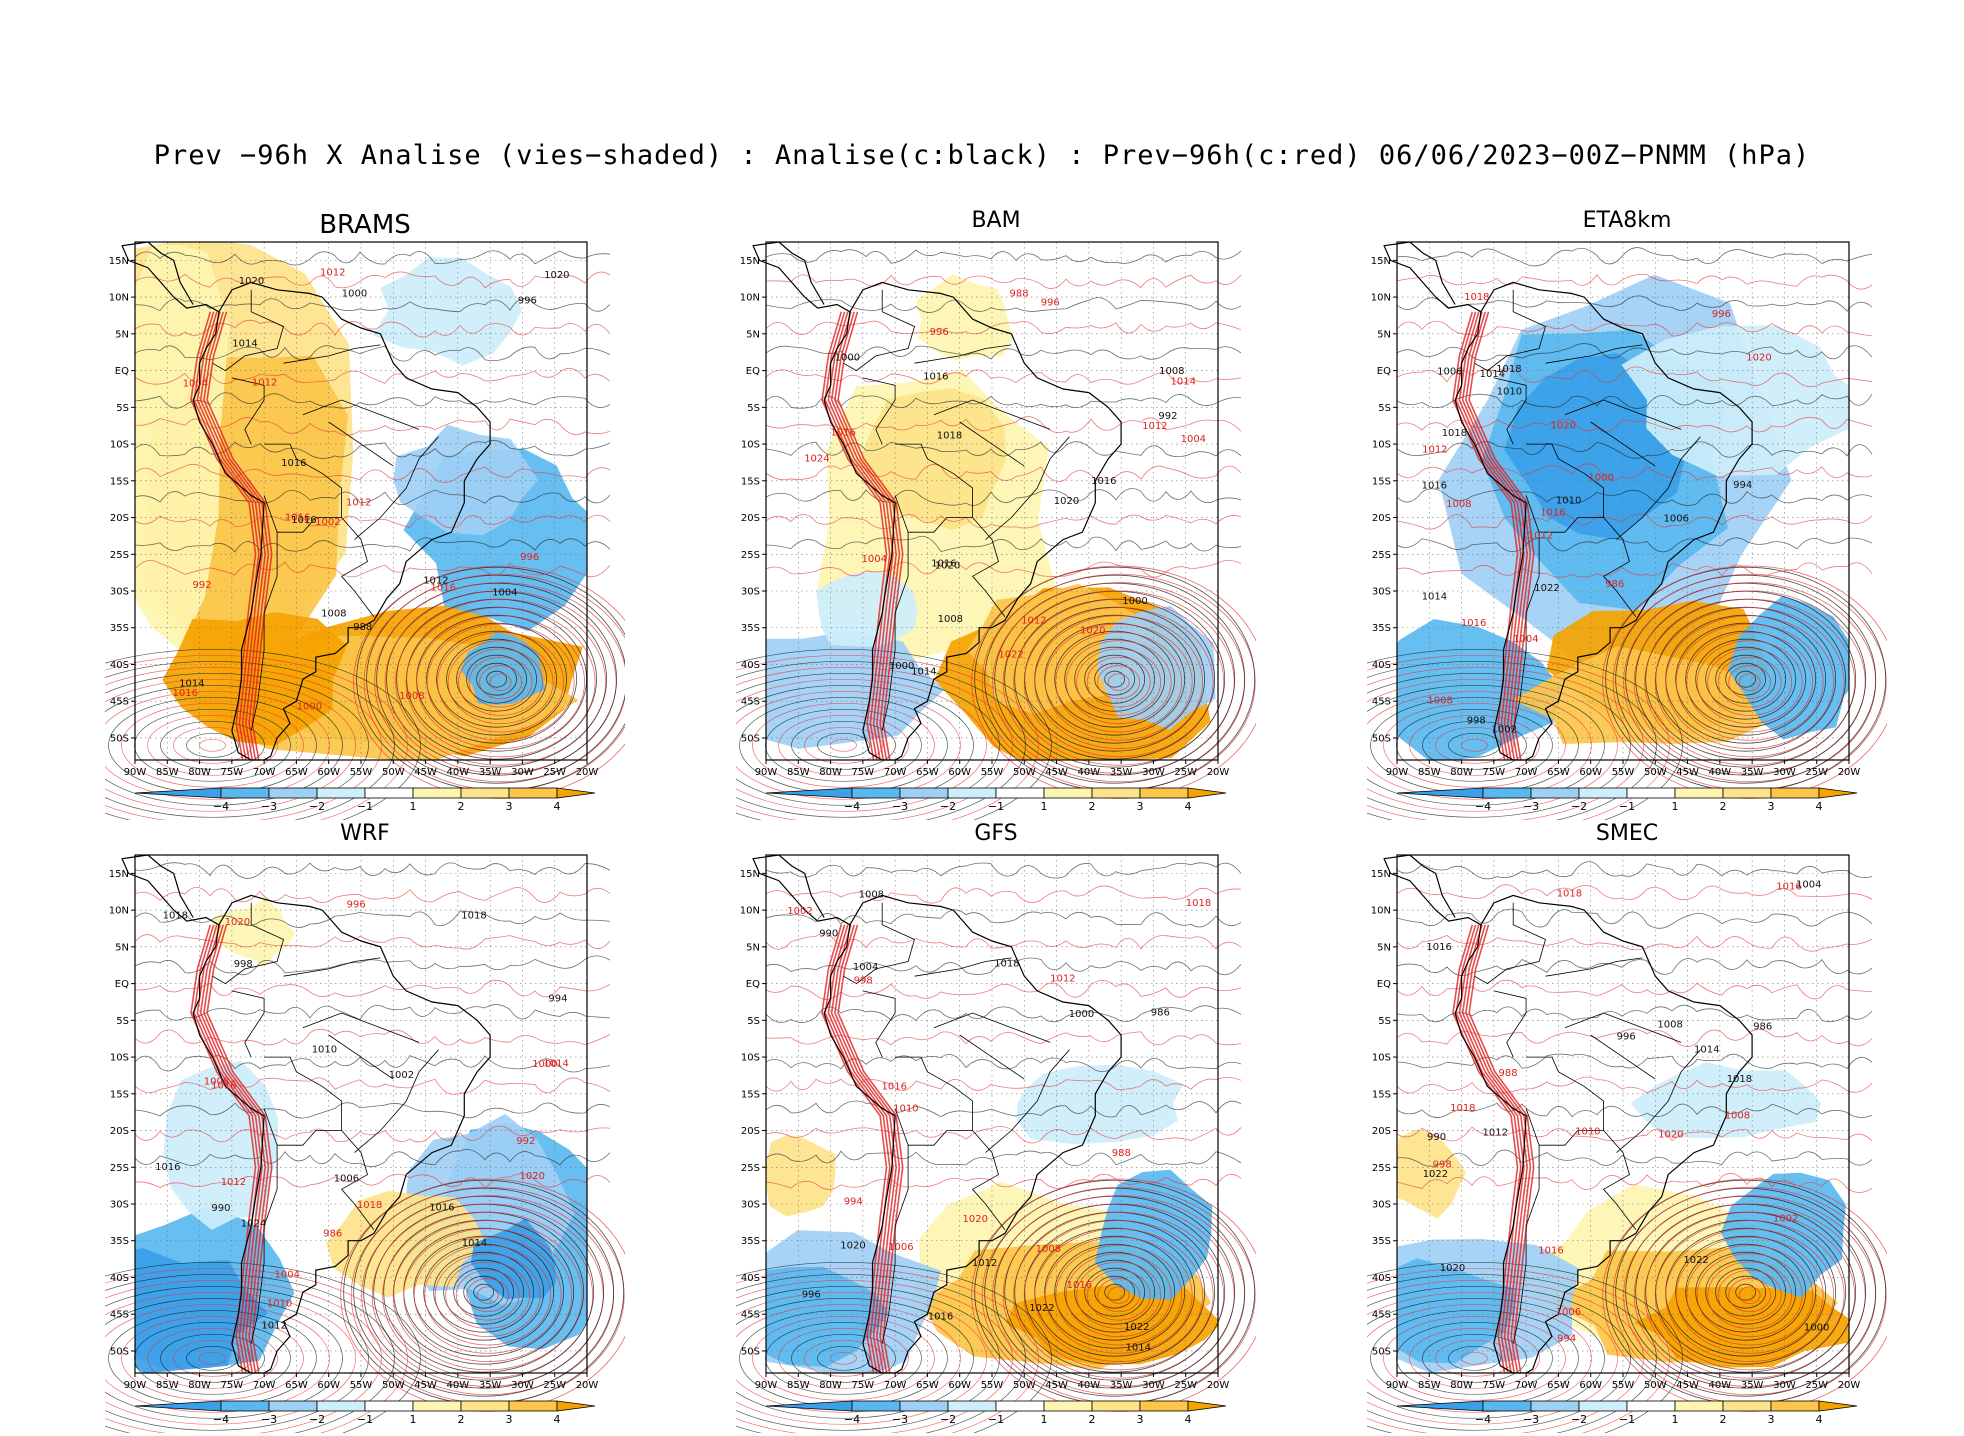 The height and width of the screenshot is (1436, 1964). I want to click on isobar-label: 1004, so click(504, 592).